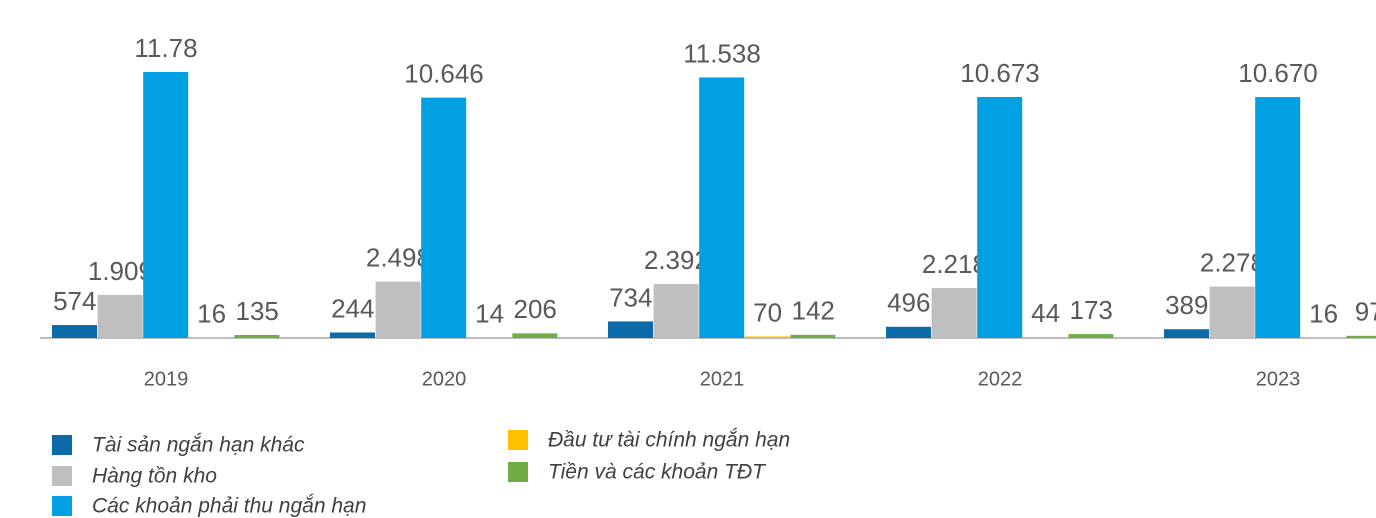 The image size is (1376, 518). What do you see at coordinates (767, 312) in the screenshot?
I see `value-label: 70` at bounding box center [767, 312].